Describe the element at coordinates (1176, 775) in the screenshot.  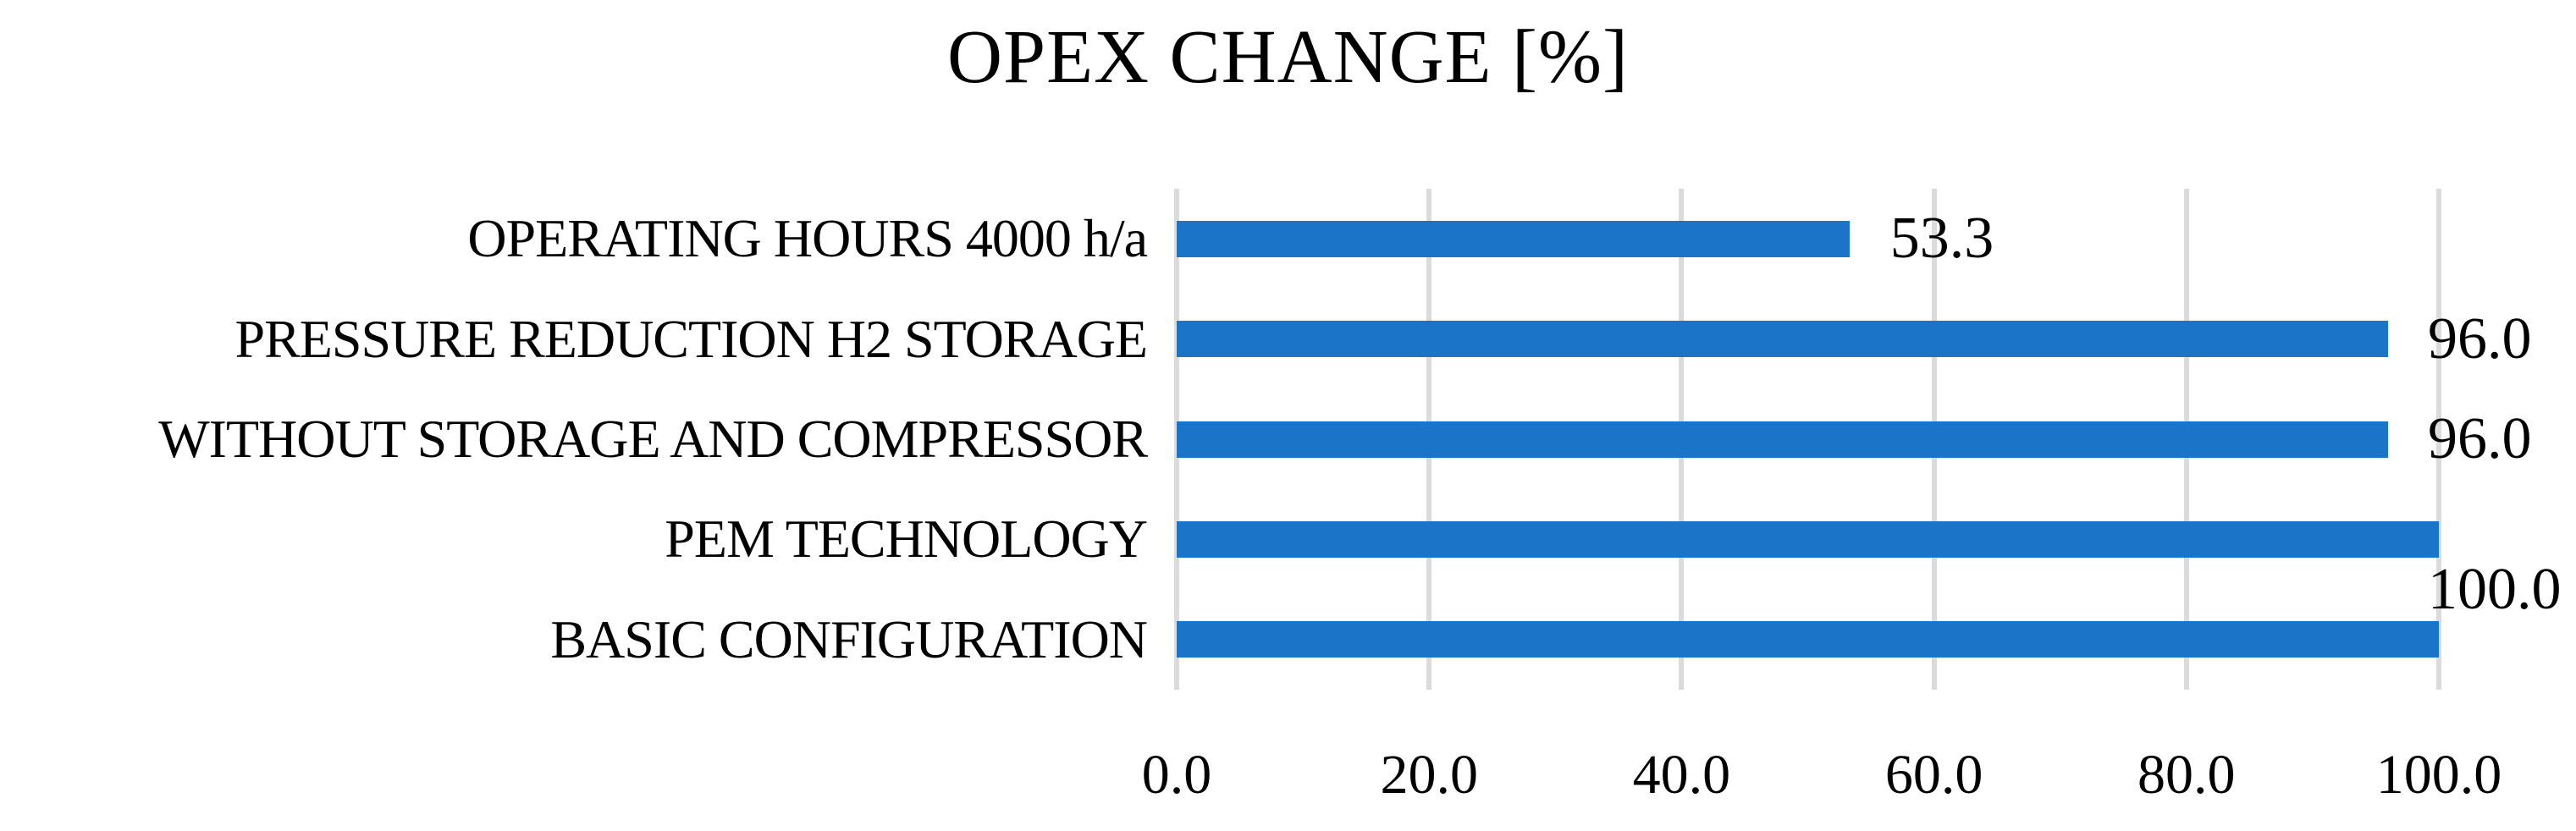
I see `x-tick-label-0.0: 0.0` at that location.